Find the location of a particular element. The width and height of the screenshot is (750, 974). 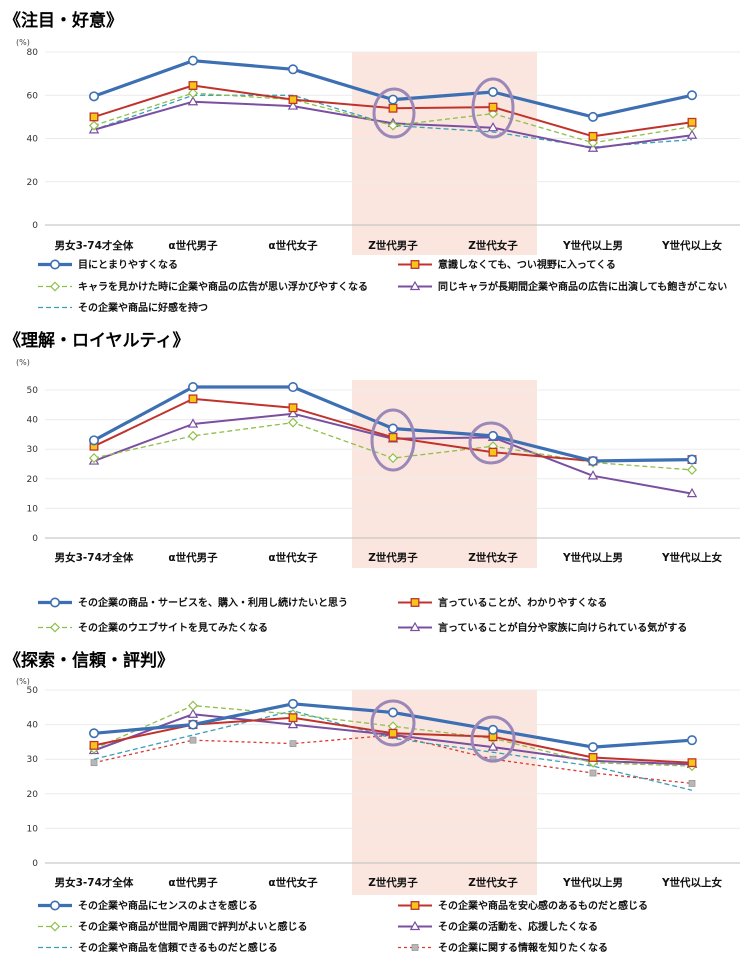

legend-label: 意識しなくても、つい視野に入ってくる is located at coordinates (527, 264).